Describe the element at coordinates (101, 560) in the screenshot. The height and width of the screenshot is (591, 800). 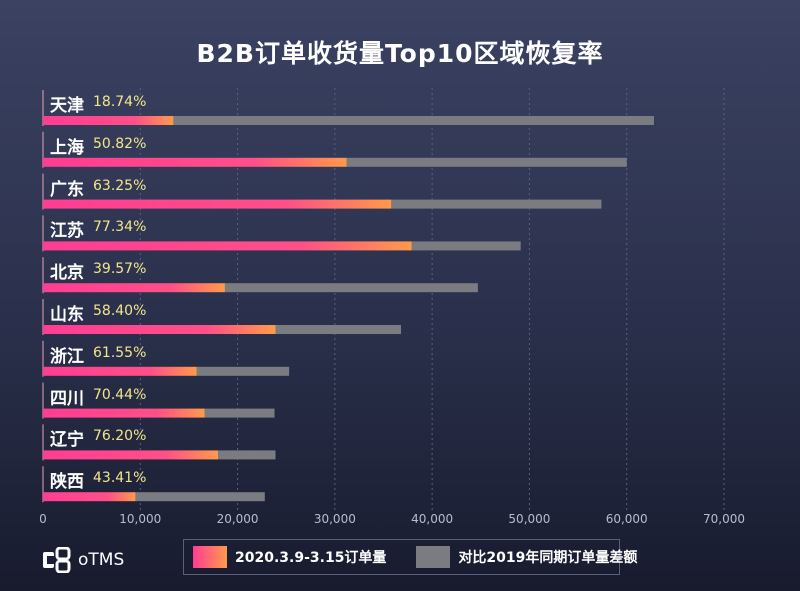
I see `brand-name: oTMS` at that location.